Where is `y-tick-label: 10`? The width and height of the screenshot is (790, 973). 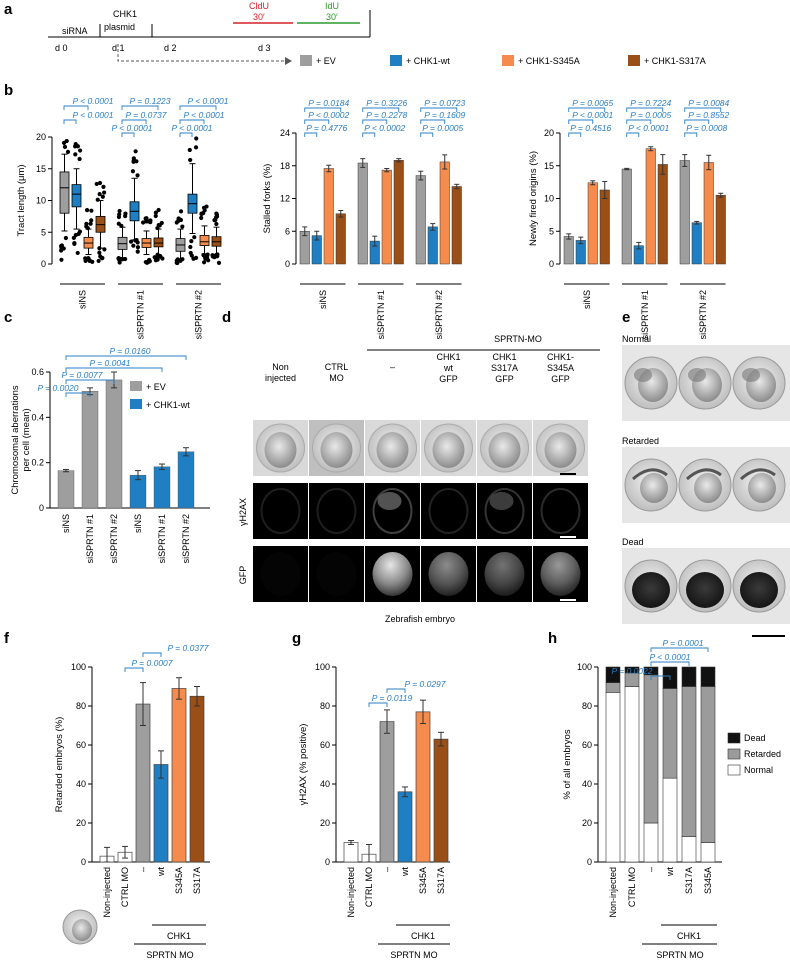 y-tick-label: 10 is located at coordinates (549, 199).